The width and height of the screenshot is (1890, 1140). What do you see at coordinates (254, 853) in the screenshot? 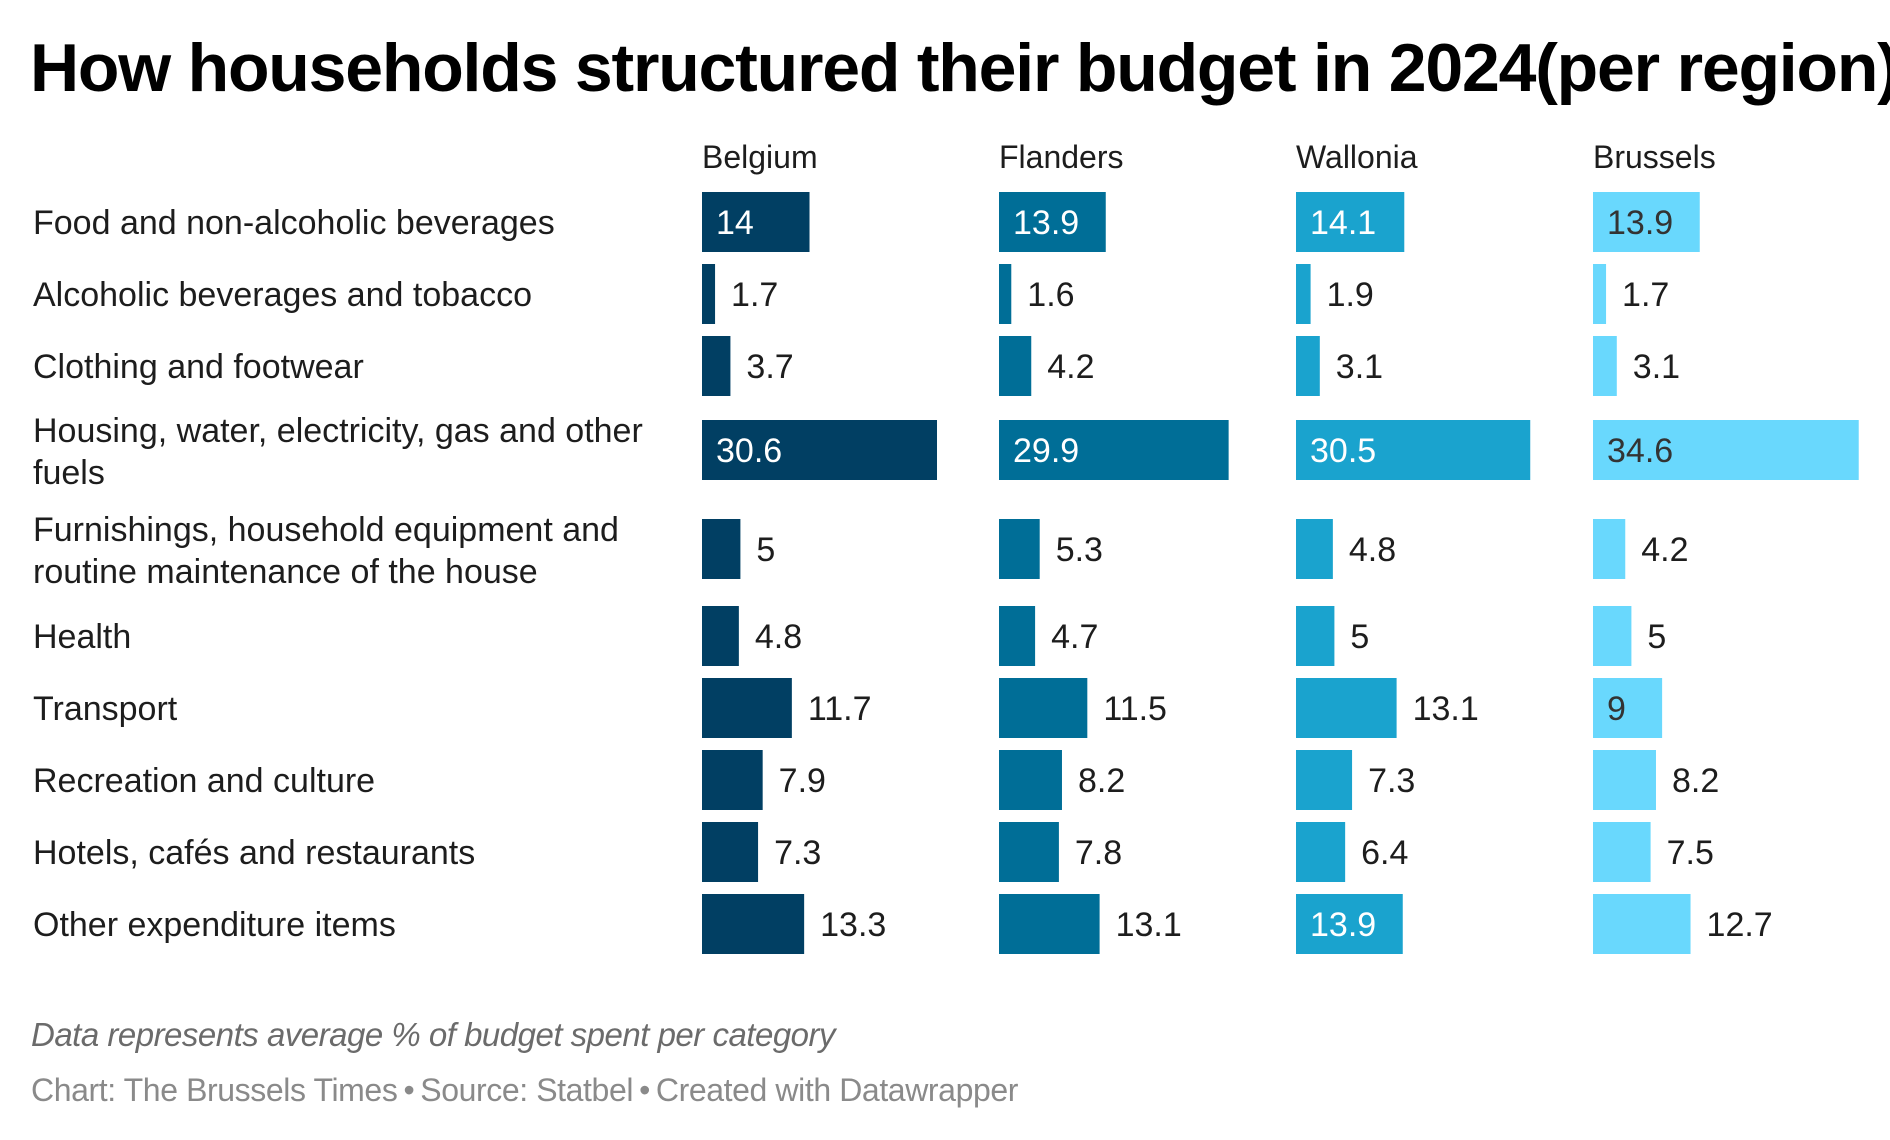
I see `row-label: Hotels, cafés and restaurants` at bounding box center [254, 853].